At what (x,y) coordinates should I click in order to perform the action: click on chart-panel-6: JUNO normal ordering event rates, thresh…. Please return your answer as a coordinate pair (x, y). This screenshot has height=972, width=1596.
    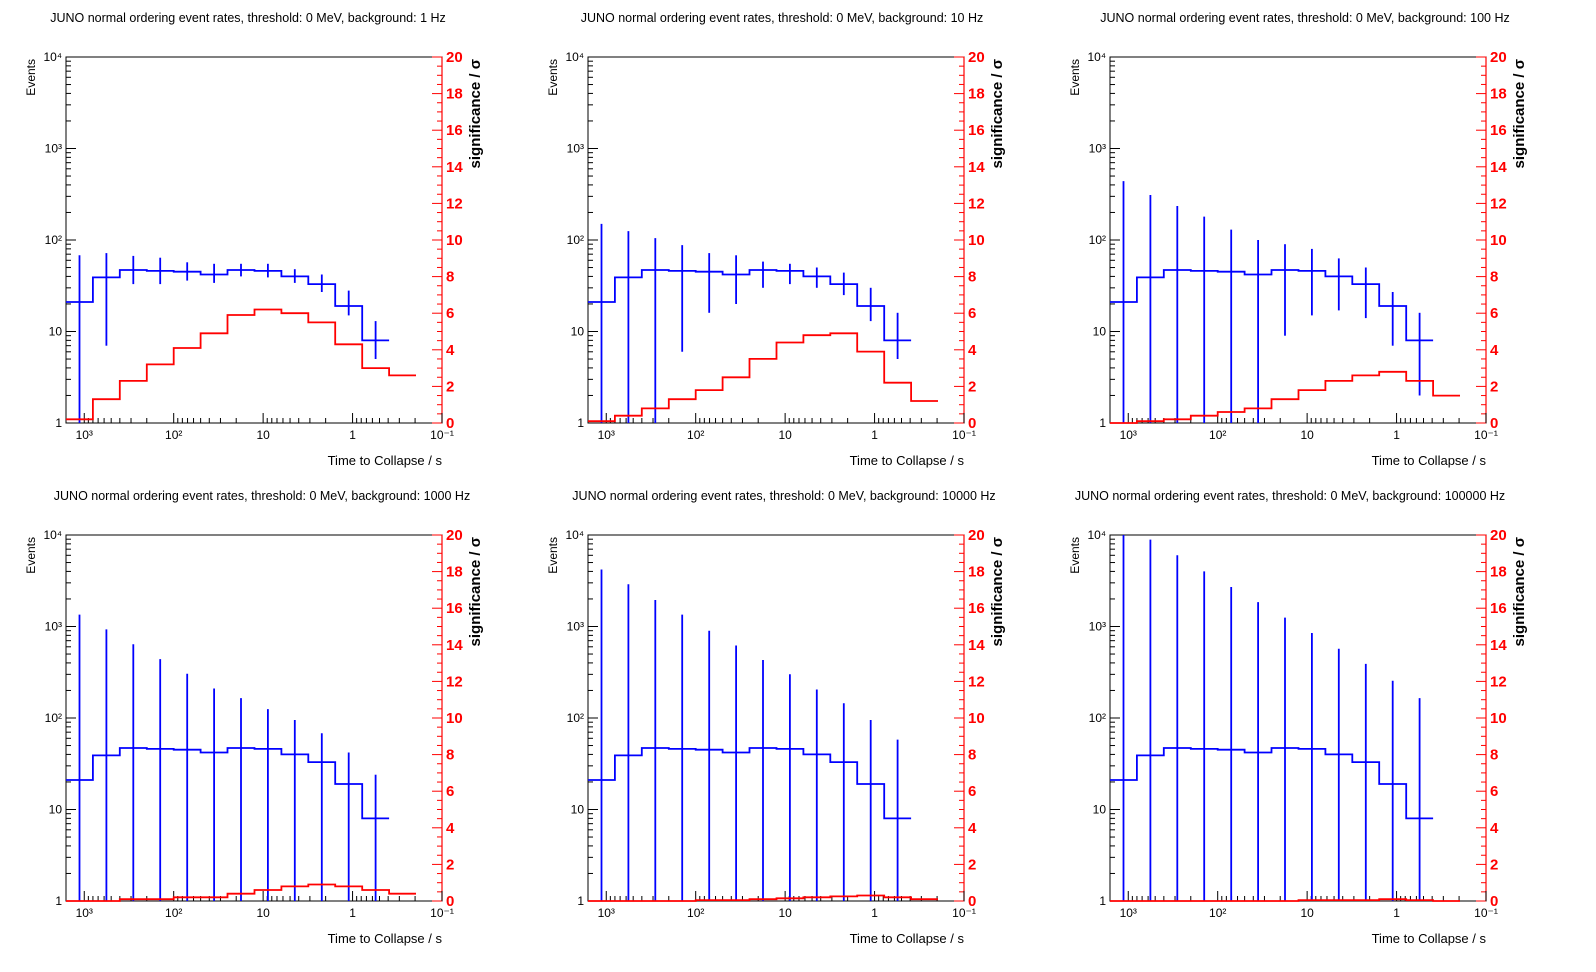
    Looking at the image, I should click on (1298, 717).